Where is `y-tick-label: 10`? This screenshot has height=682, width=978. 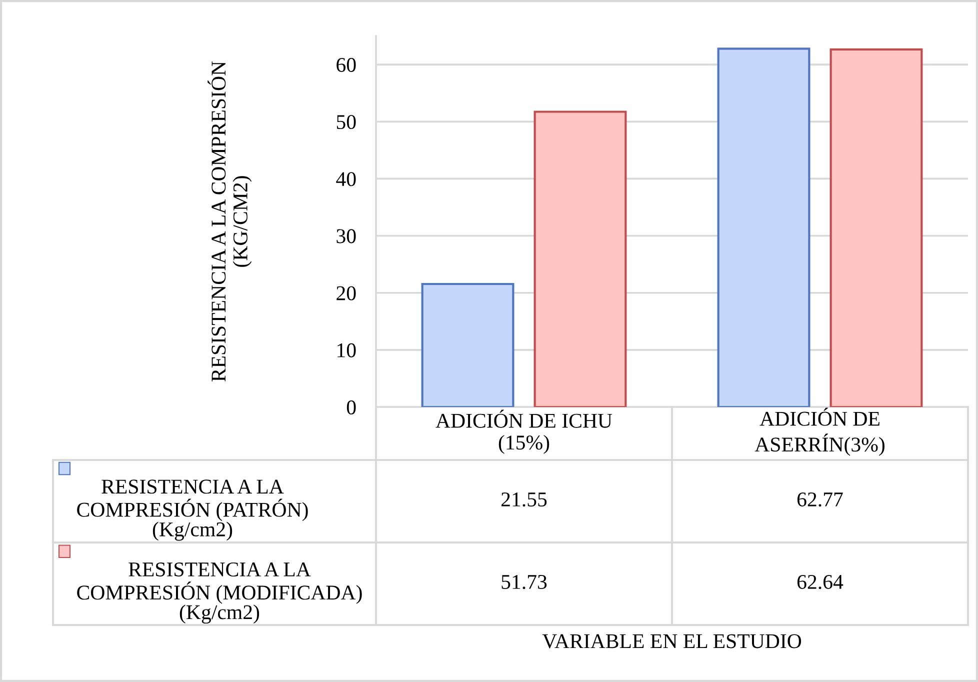
y-tick-label: 10 is located at coordinates (347, 350).